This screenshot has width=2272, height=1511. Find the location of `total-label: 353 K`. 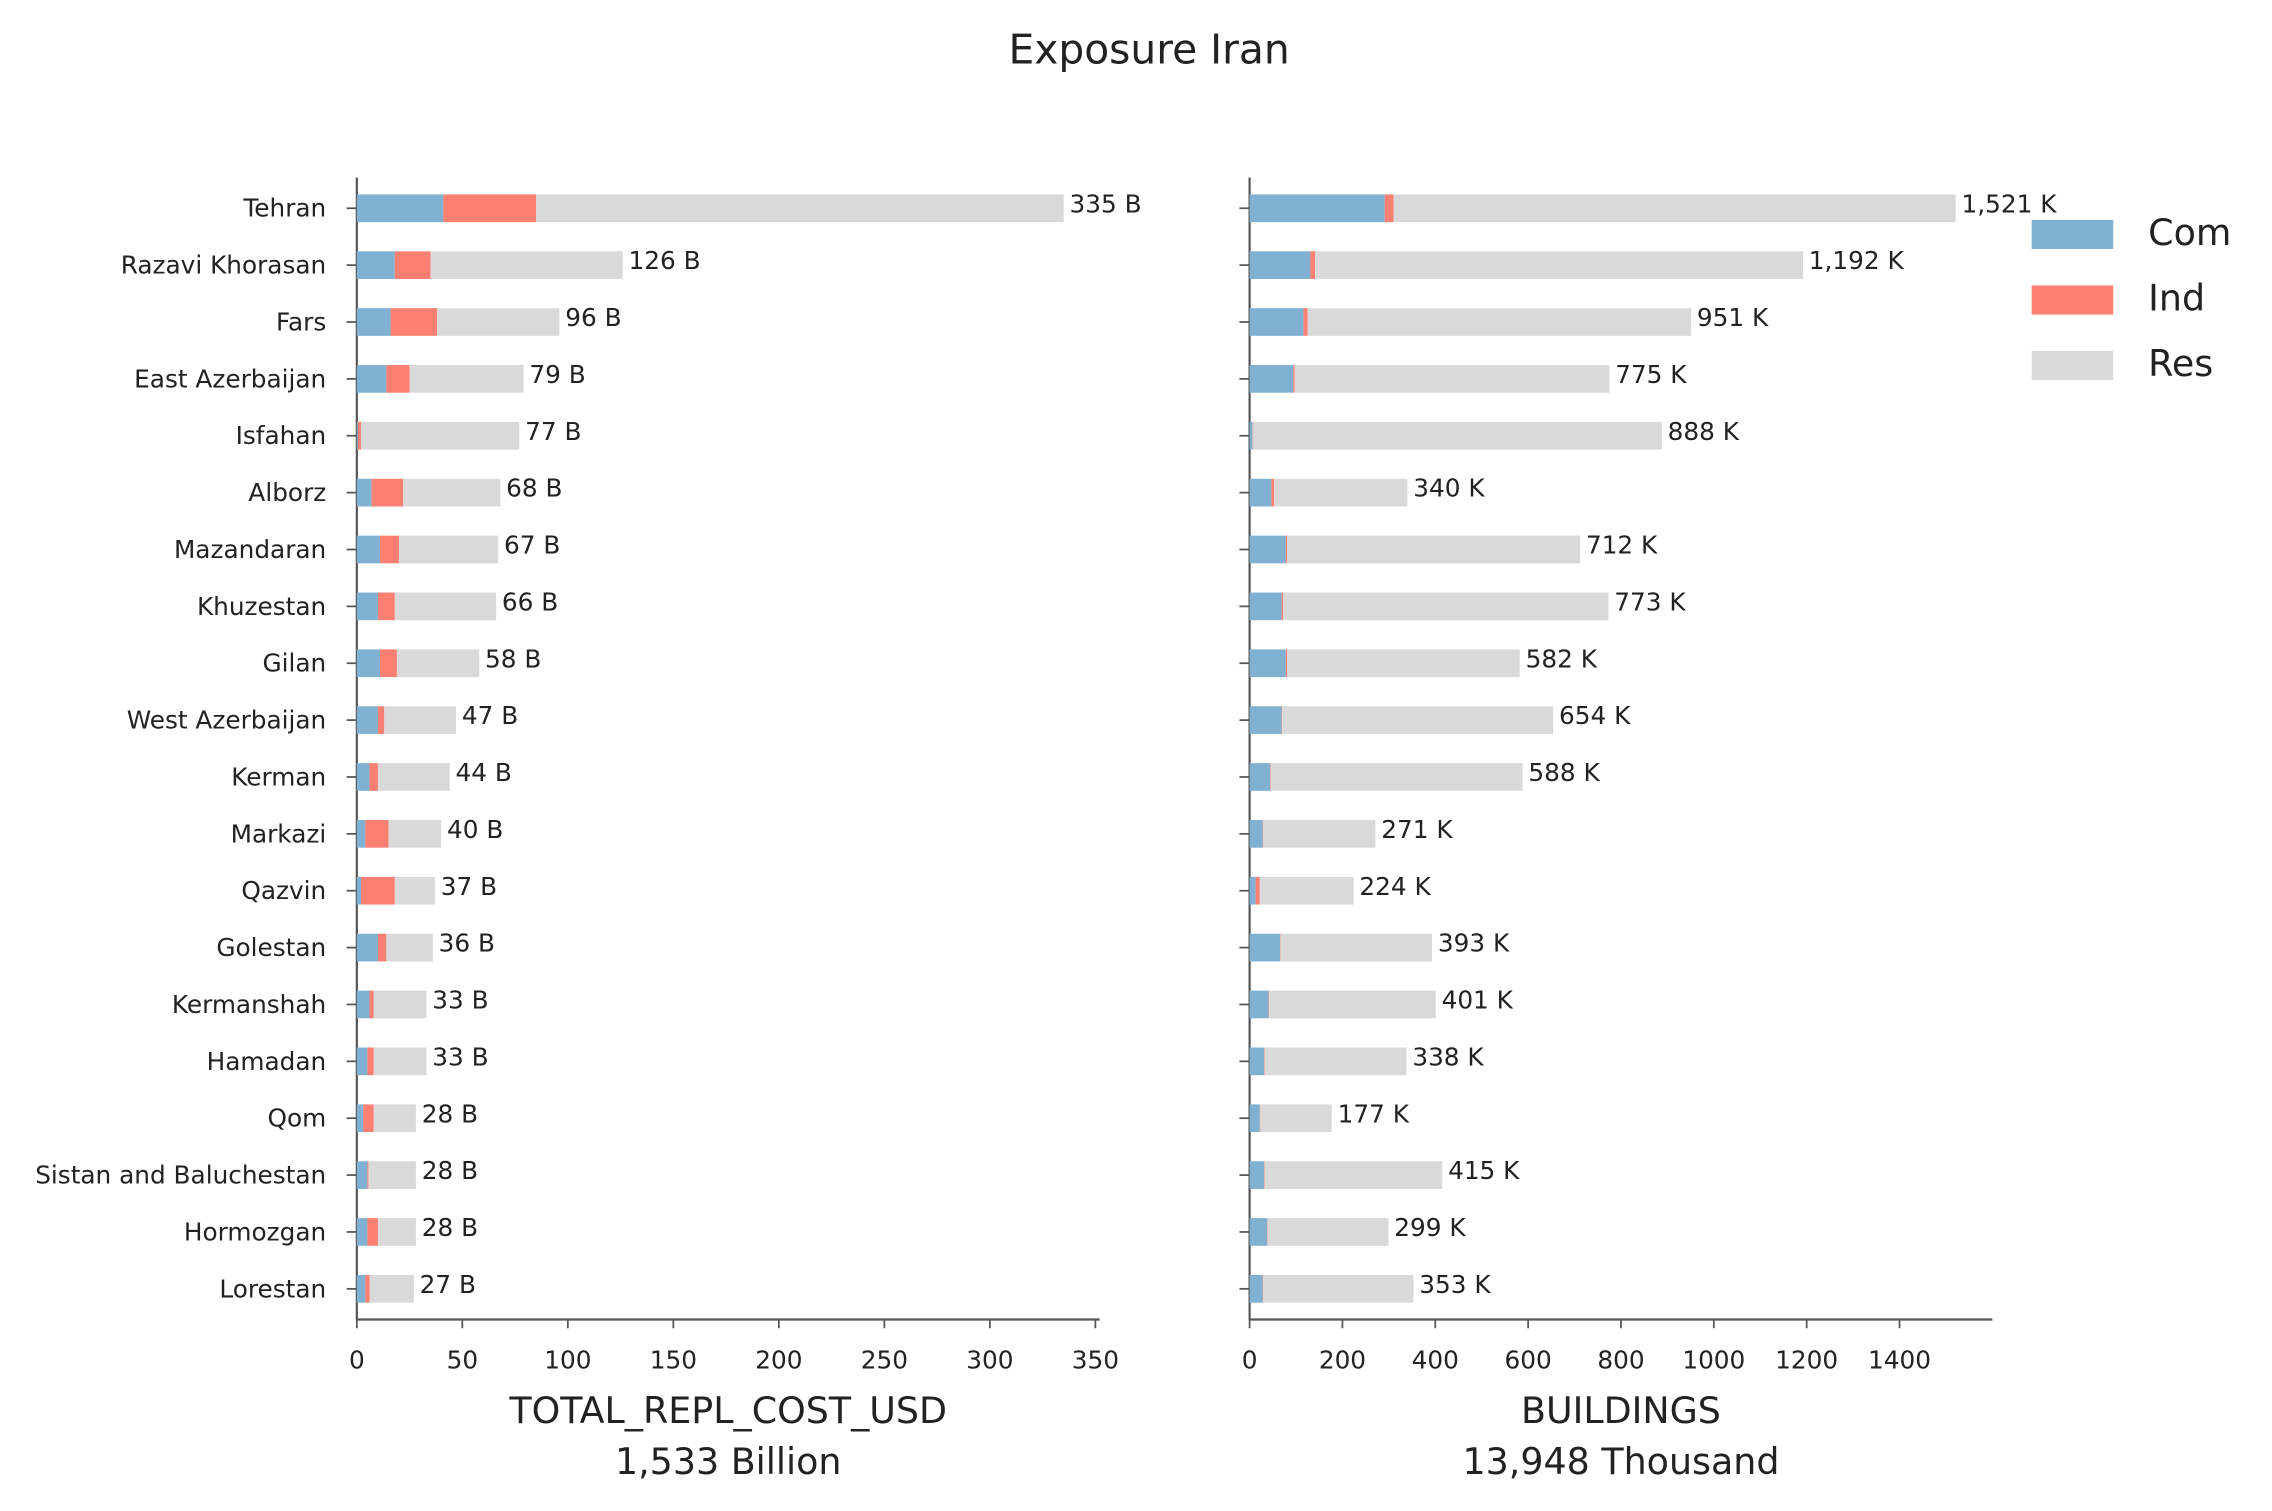

total-label: 353 K is located at coordinates (1455, 1284).